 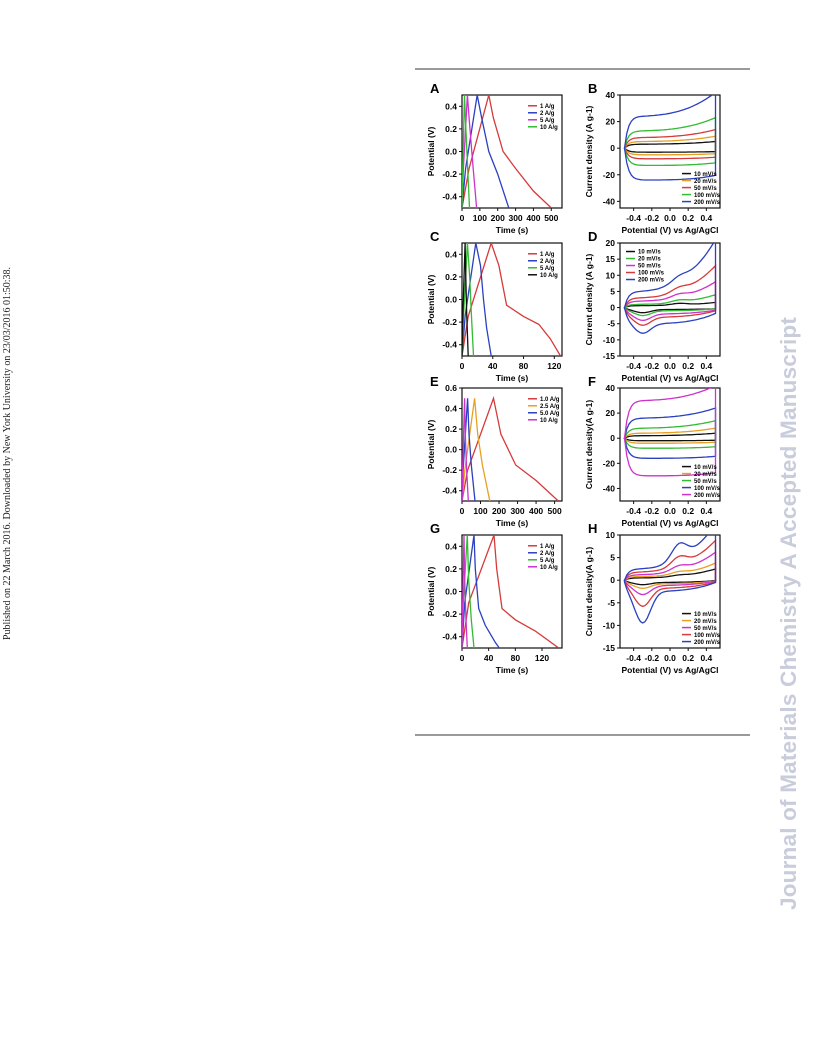 What do you see at coordinates (435, 528) in the screenshot?
I see `panel-letter: G` at bounding box center [435, 528].